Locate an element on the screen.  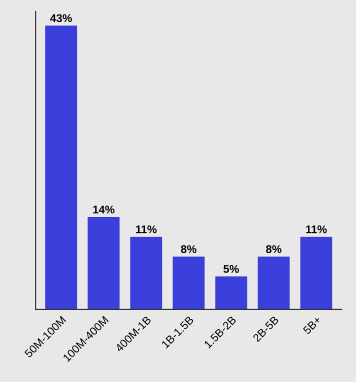
data-label: 5% is located at coordinates (231, 269).